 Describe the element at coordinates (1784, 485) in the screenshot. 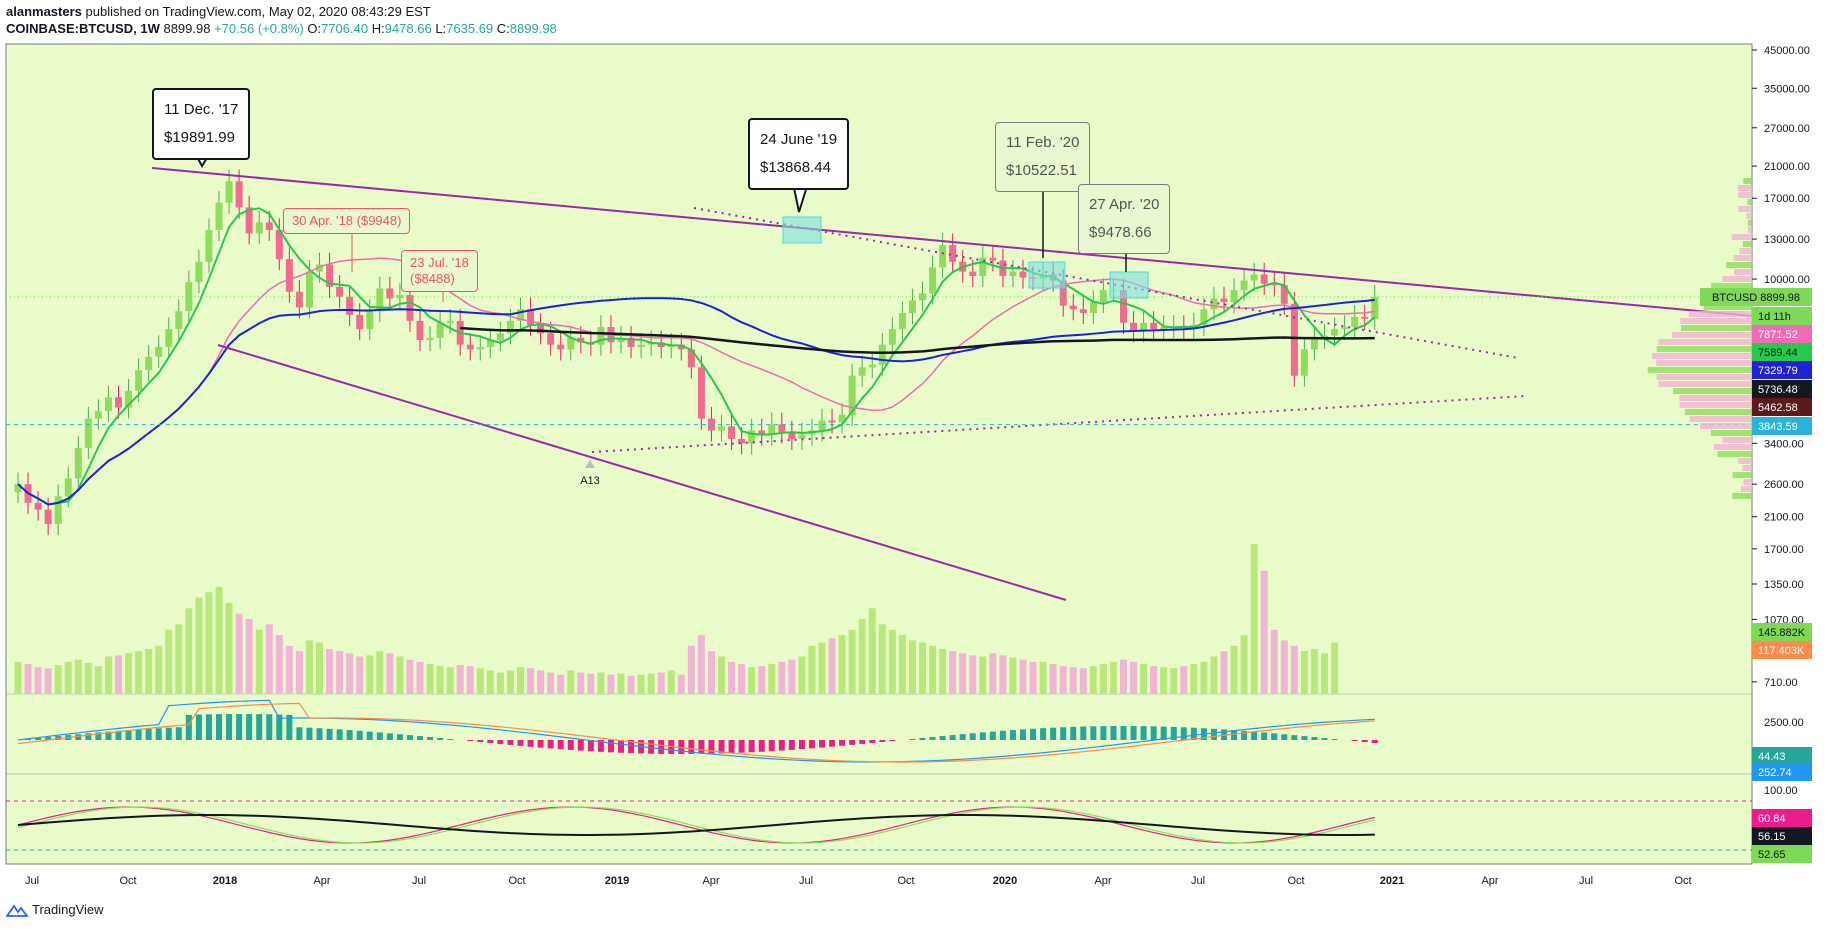

I see `price-tick-label: 2600.00` at that location.